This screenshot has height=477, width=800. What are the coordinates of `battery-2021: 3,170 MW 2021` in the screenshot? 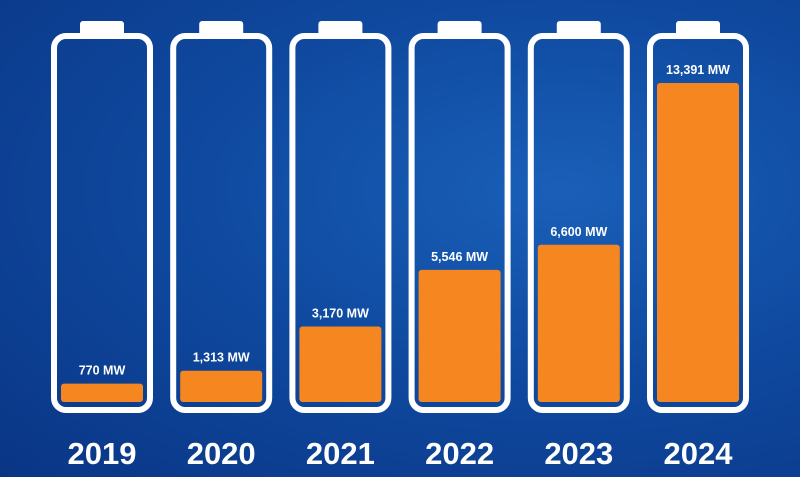 It's located at (340, 246).